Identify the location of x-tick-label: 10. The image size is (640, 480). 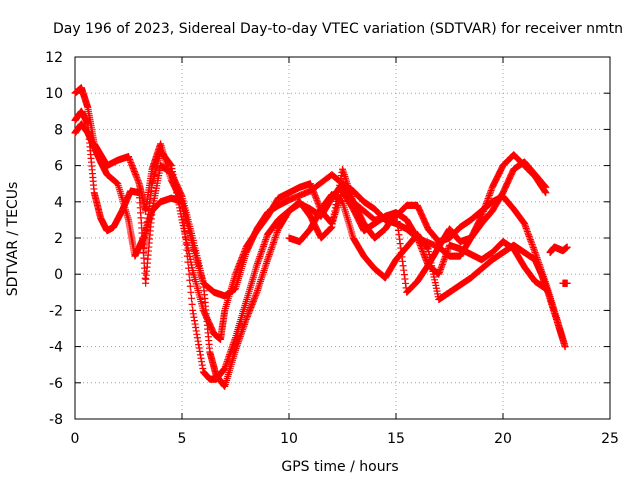
(289, 439).